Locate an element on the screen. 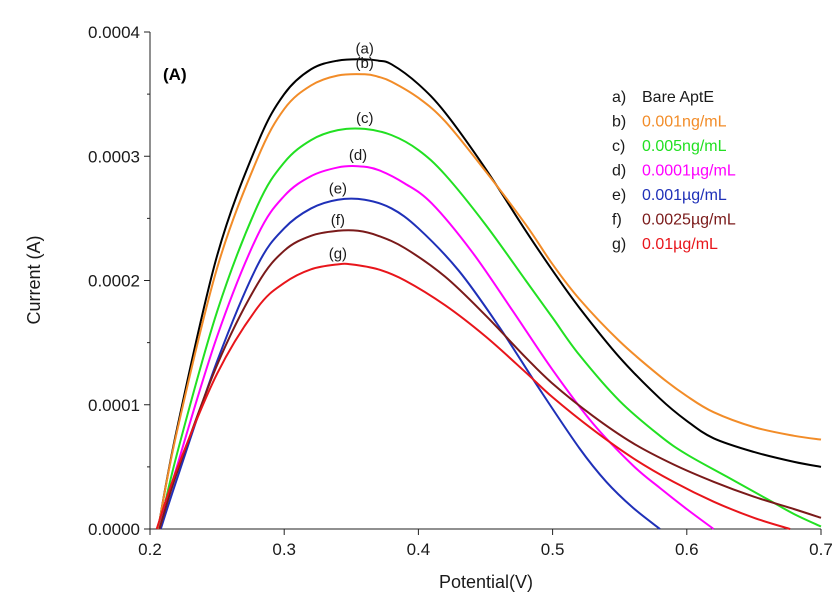  legend-letter-f: f) is located at coordinates (617, 220).